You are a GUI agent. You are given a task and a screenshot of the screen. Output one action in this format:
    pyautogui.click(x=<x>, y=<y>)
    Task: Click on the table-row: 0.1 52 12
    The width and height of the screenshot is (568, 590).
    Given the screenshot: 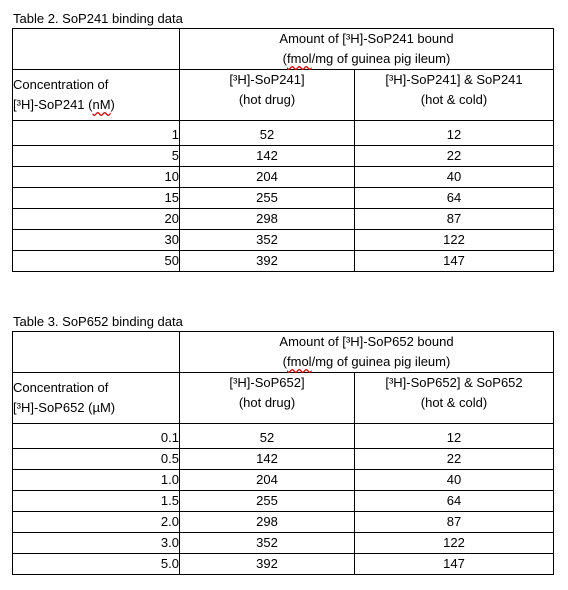 What is the action you would take?
    pyautogui.click(x=283, y=436)
    